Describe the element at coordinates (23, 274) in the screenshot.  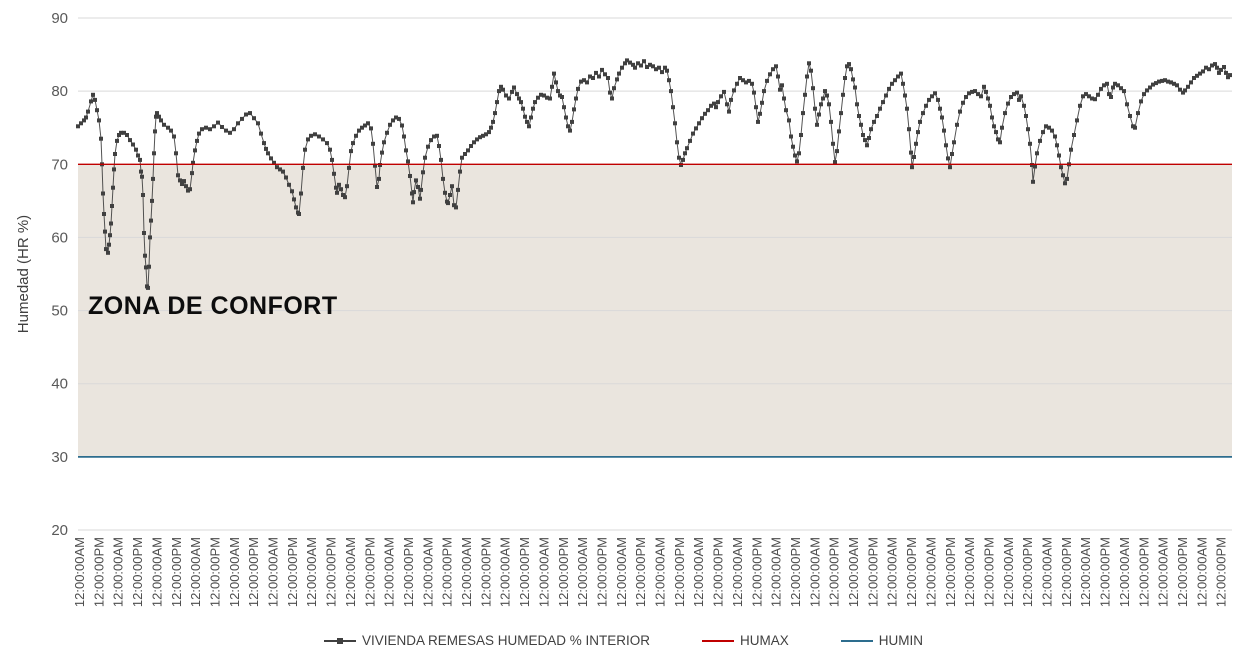
I see `y-axis-title: Humedad (HR %)` at that location.